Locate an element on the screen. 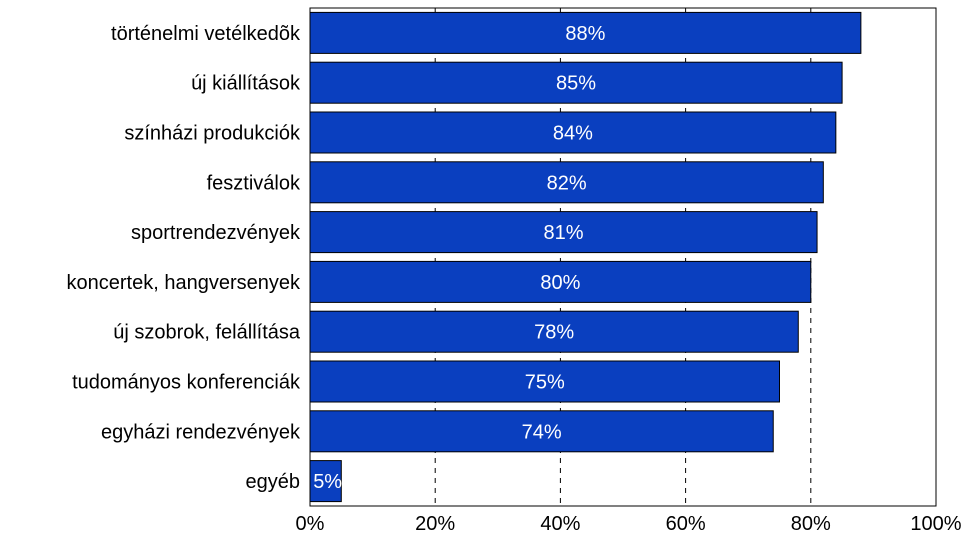  bar-value-label: 5% is located at coordinates (327, 482).